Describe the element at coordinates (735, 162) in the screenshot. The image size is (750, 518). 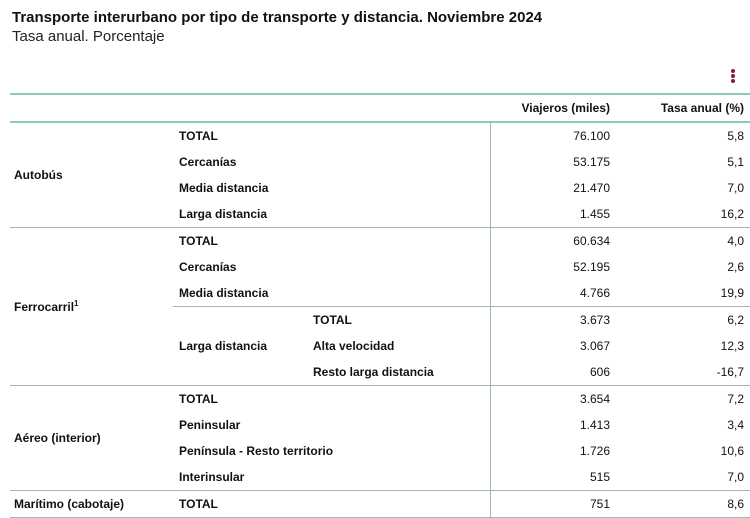
I see `tasa-cell: 5,1` at that location.